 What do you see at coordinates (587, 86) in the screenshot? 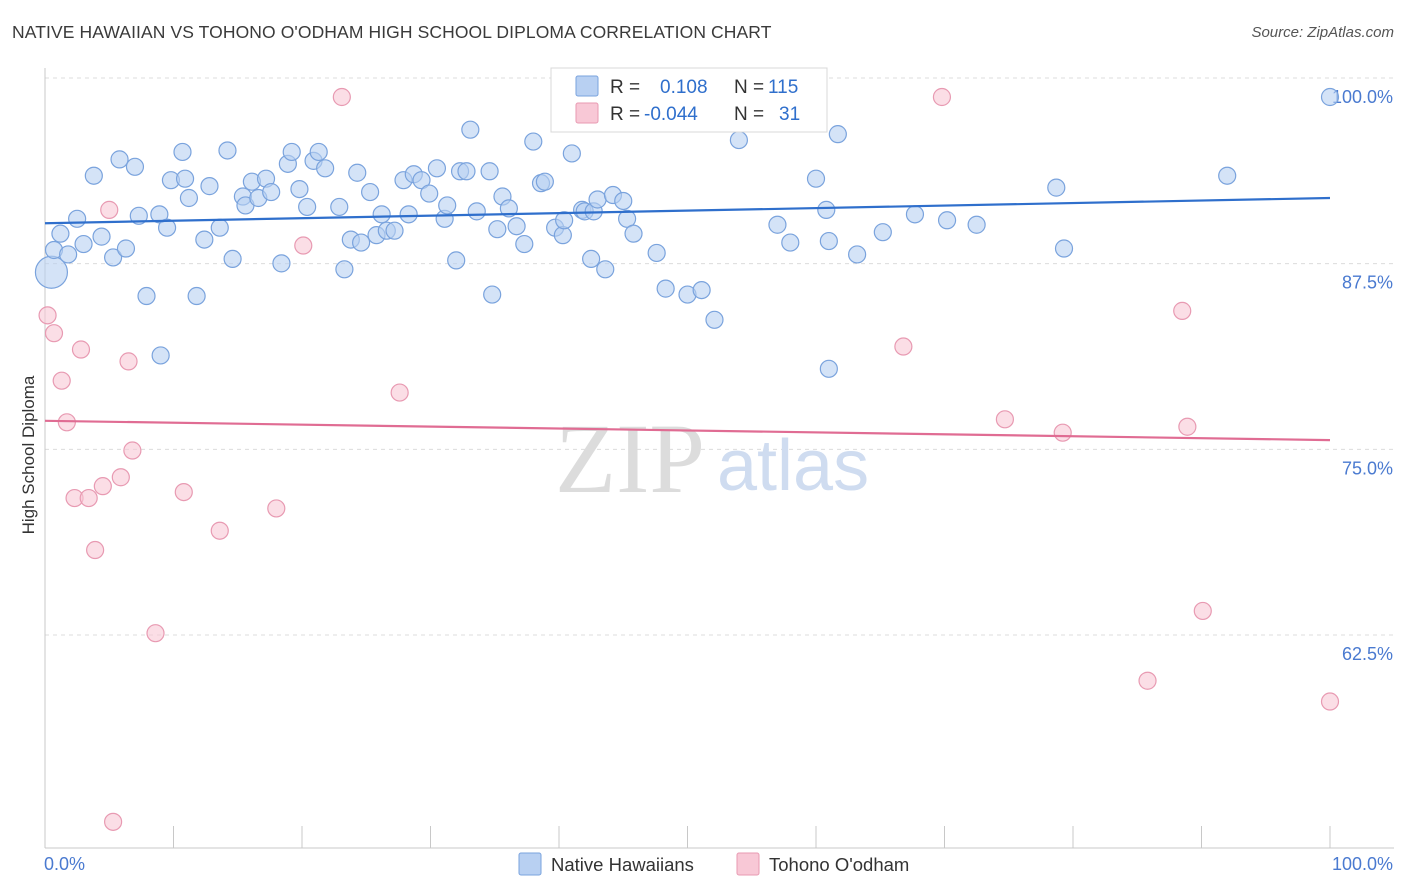
I see `stats-swatch-blue` at bounding box center [587, 86].